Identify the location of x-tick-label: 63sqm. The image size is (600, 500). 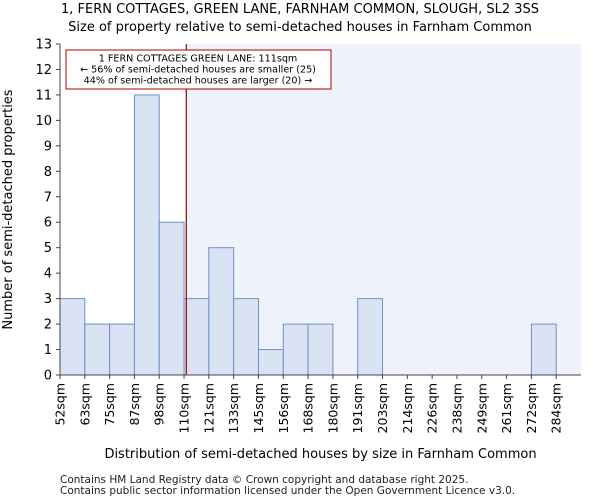
(84, 404).